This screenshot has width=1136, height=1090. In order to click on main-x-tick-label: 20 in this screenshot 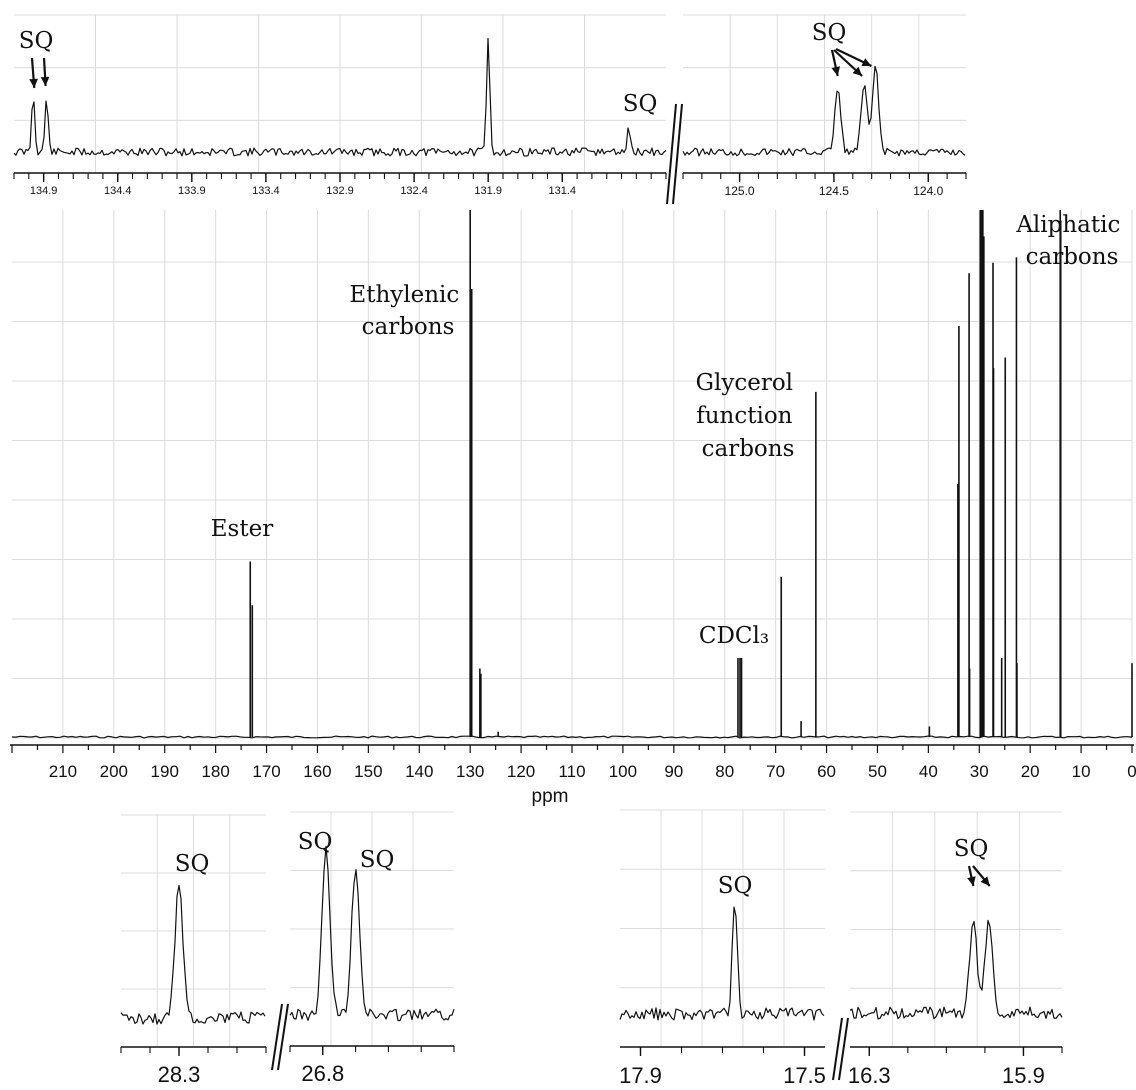, I will do `click(1030, 771)`.